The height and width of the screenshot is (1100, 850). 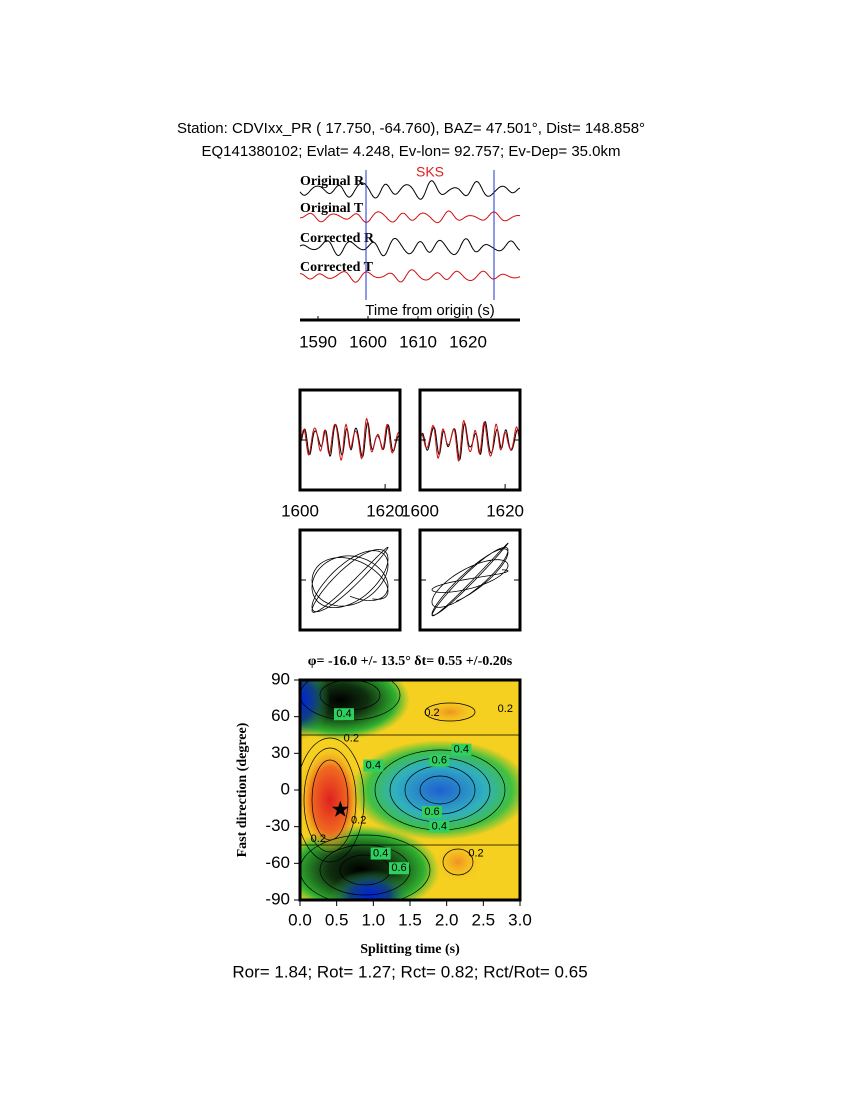 I want to click on x-tick-label: 2.5, so click(x=484, y=919).